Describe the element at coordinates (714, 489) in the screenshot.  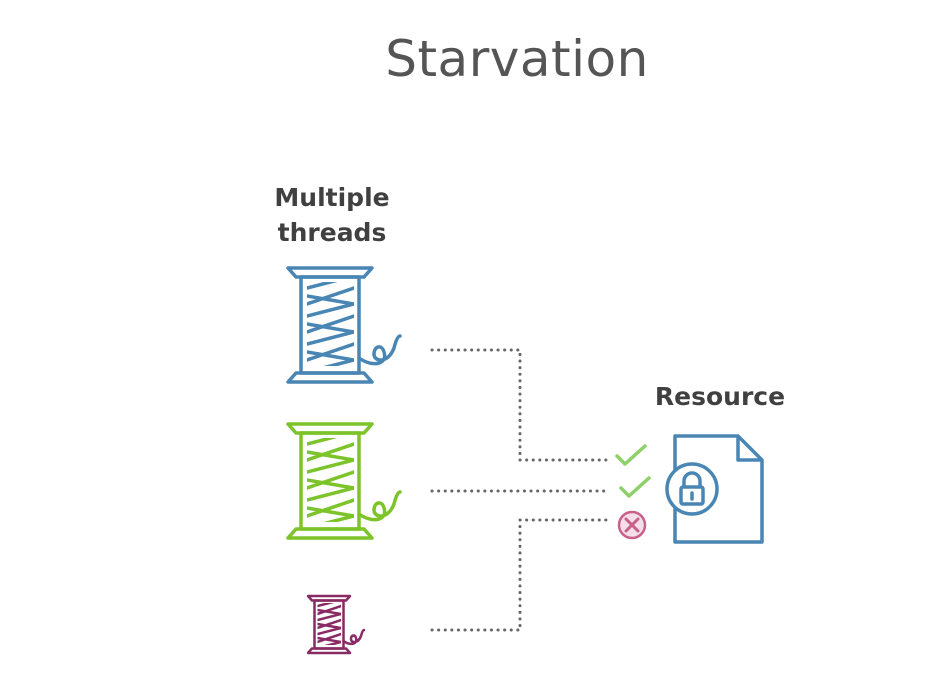
I see `locked-document-icon` at that location.